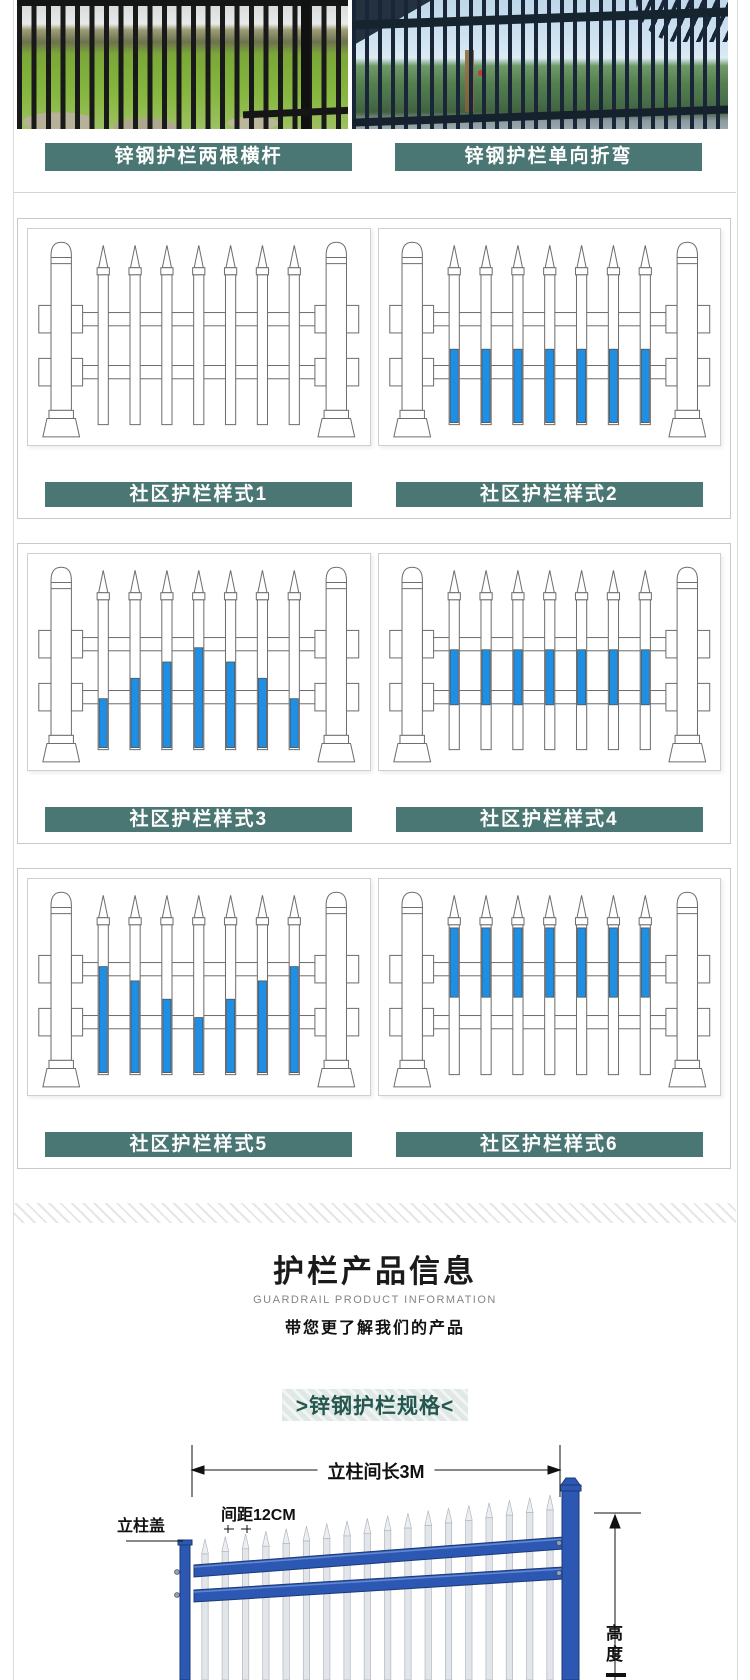  I want to click on label-post-cap: 立柱盖, so click(141, 1526).